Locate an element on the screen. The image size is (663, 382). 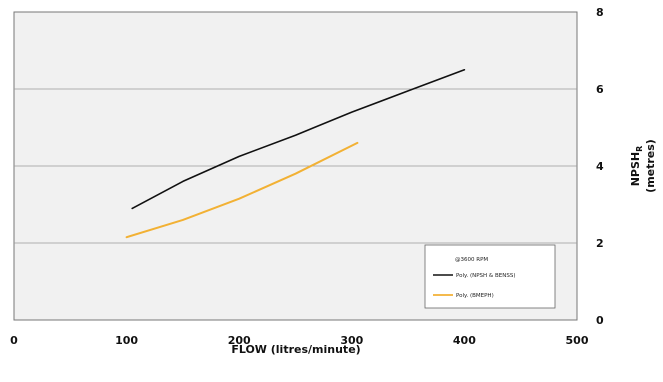
legend-box is located at coordinates (490, 276).